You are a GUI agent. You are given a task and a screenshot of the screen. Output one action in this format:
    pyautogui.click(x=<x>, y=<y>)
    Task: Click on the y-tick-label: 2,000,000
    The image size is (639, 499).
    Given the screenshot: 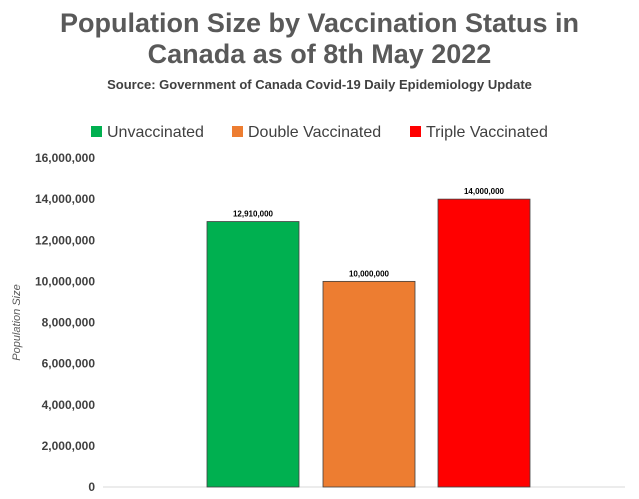 What is the action you would take?
    pyautogui.click(x=69, y=446)
    